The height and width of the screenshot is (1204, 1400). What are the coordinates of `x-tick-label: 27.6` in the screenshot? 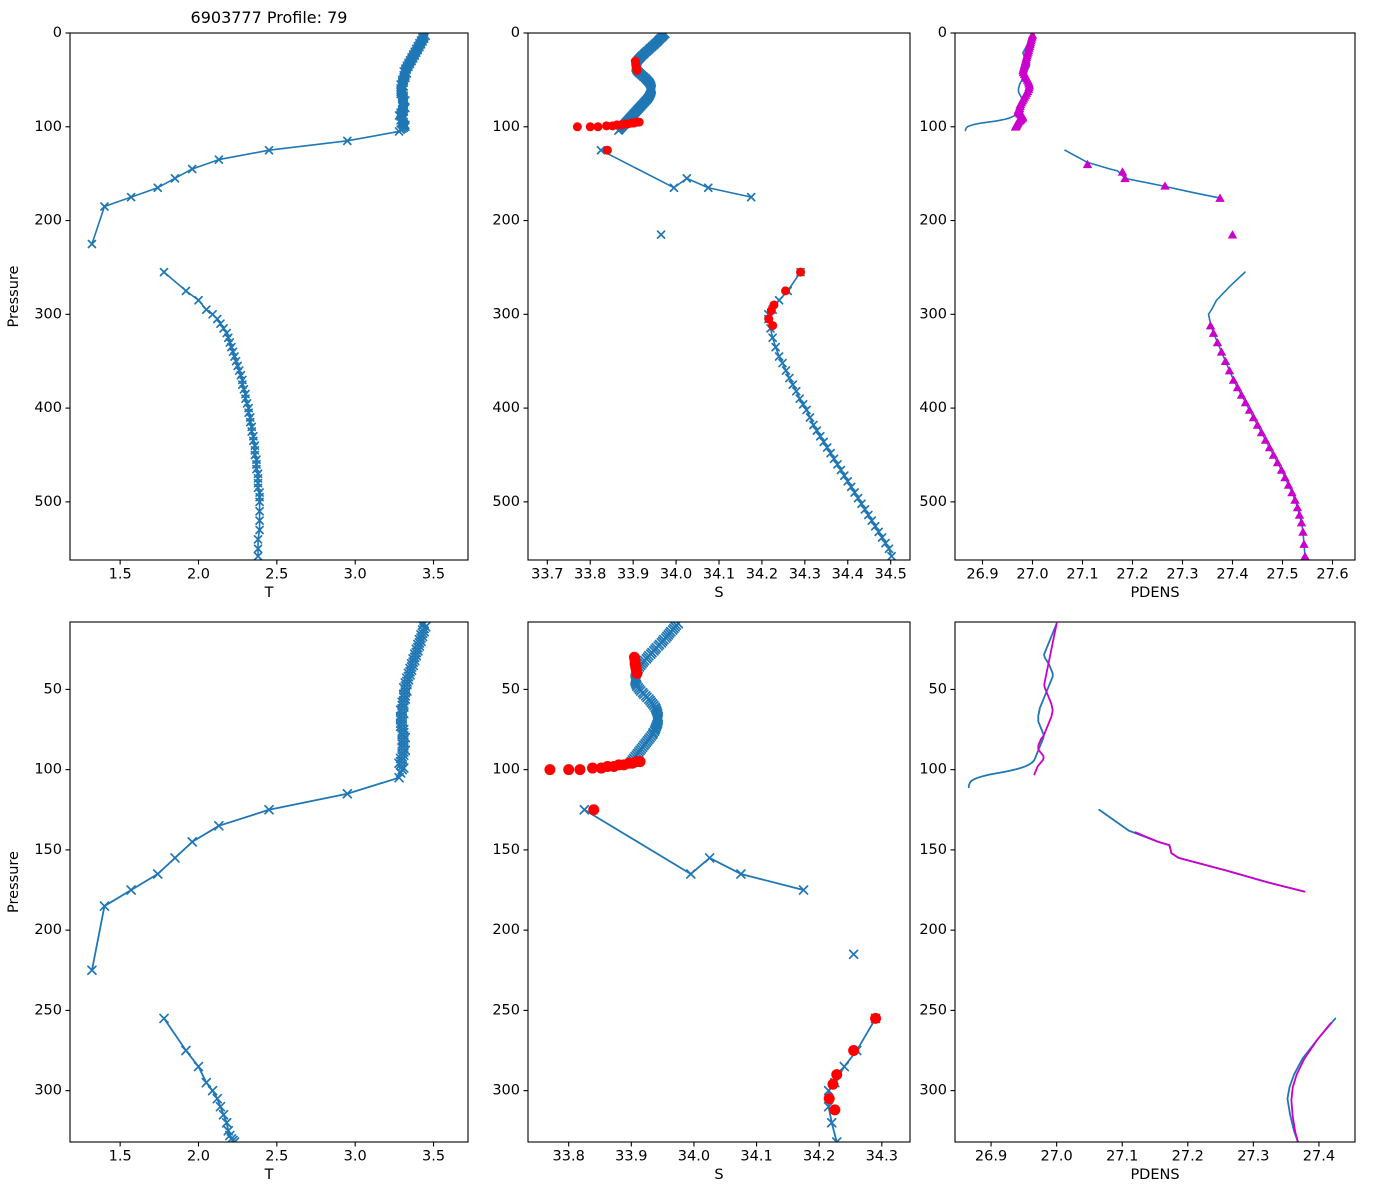 It's located at (1332, 575).